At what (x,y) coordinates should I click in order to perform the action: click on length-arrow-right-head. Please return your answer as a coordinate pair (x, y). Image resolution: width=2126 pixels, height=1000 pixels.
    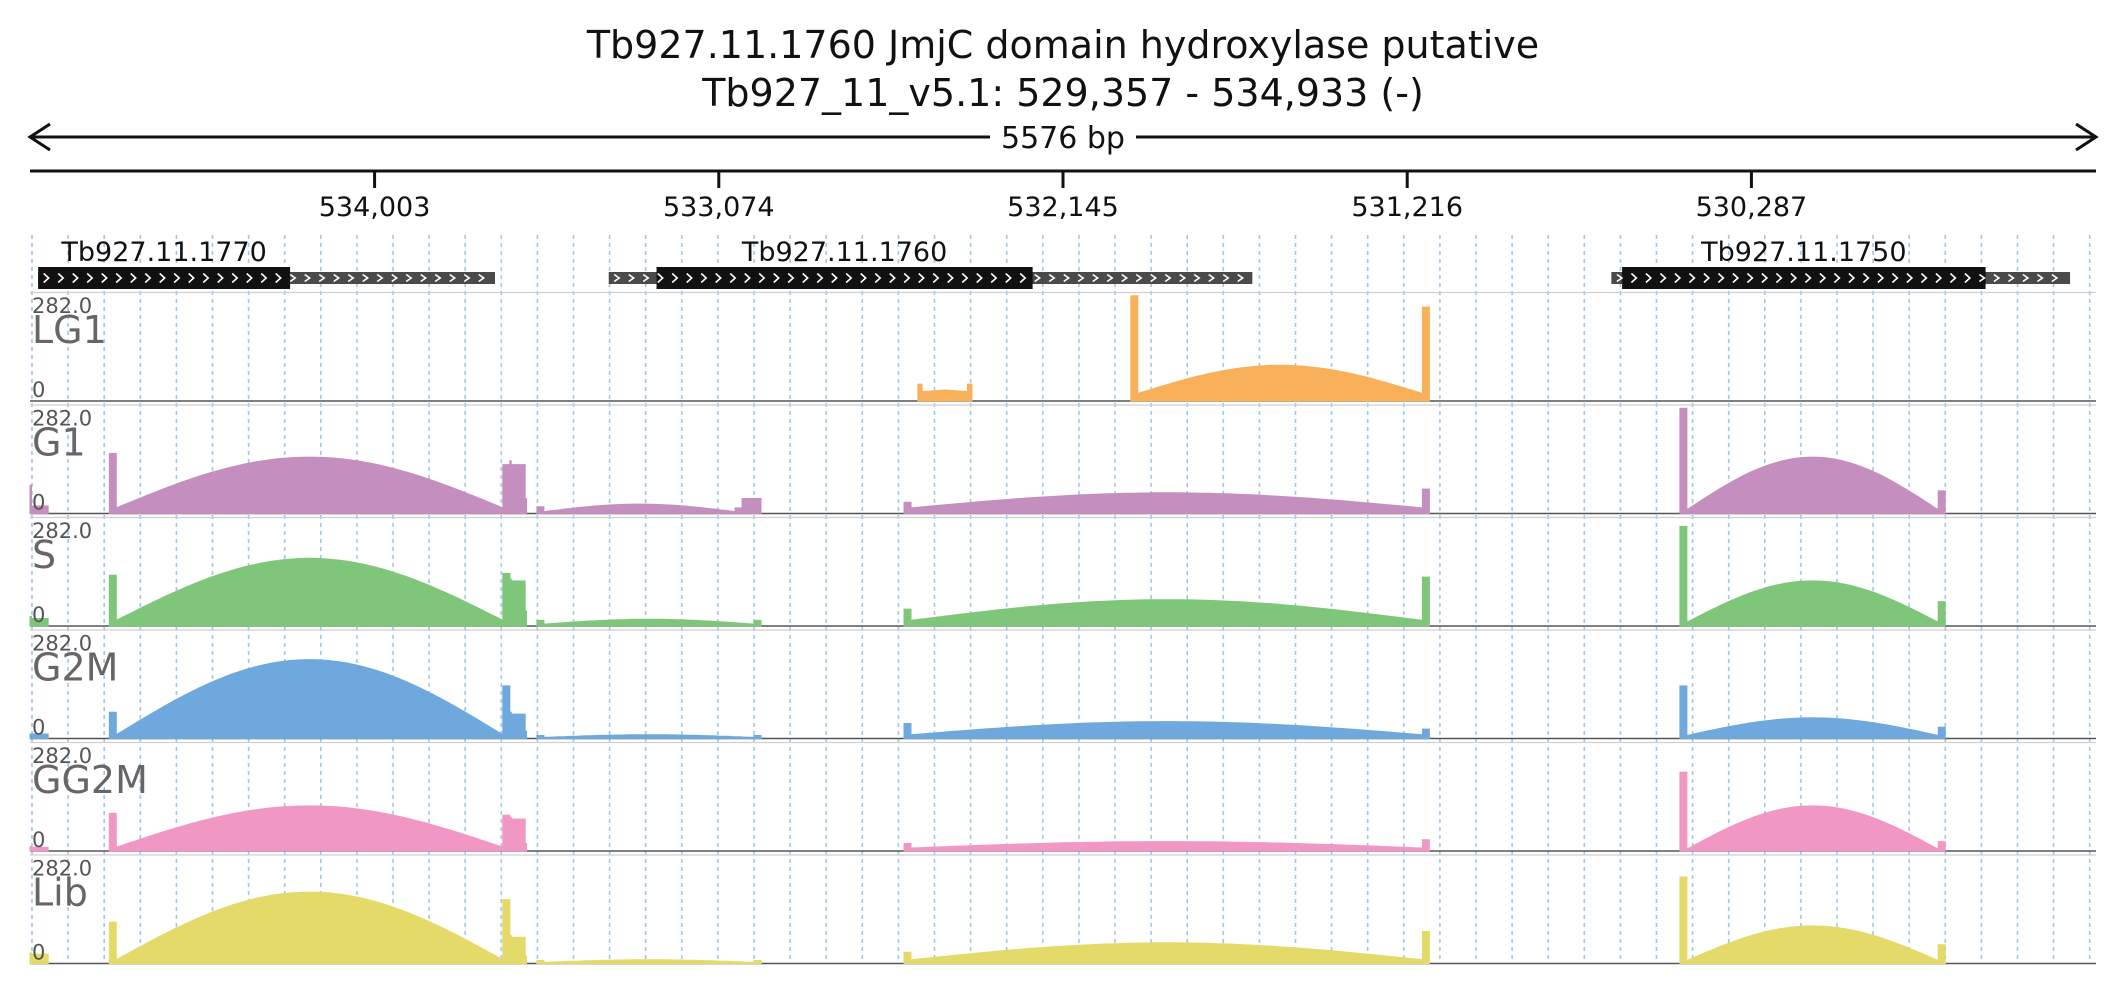
    Looking at the image, I should click on (2087, 137).